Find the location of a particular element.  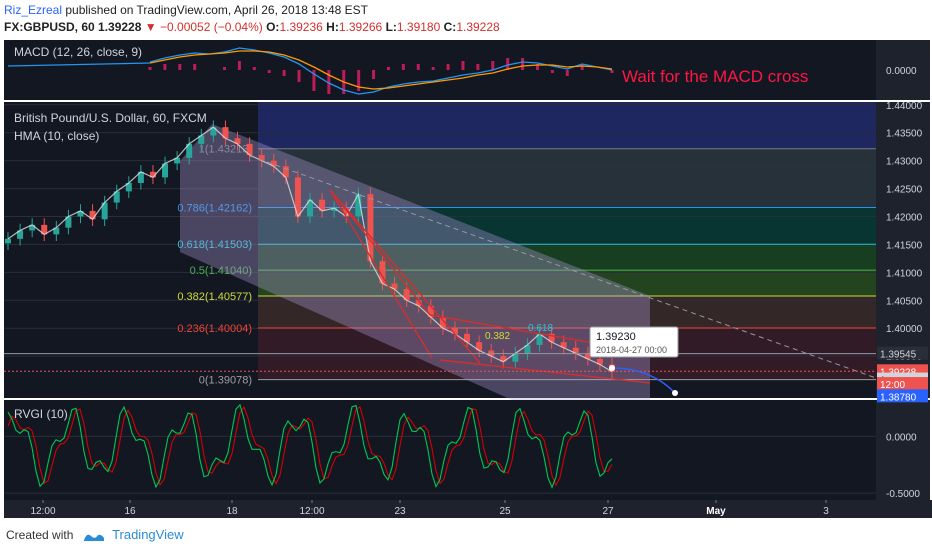

macd-tick-label: 0.0000 is located at coordinates (901, 71).